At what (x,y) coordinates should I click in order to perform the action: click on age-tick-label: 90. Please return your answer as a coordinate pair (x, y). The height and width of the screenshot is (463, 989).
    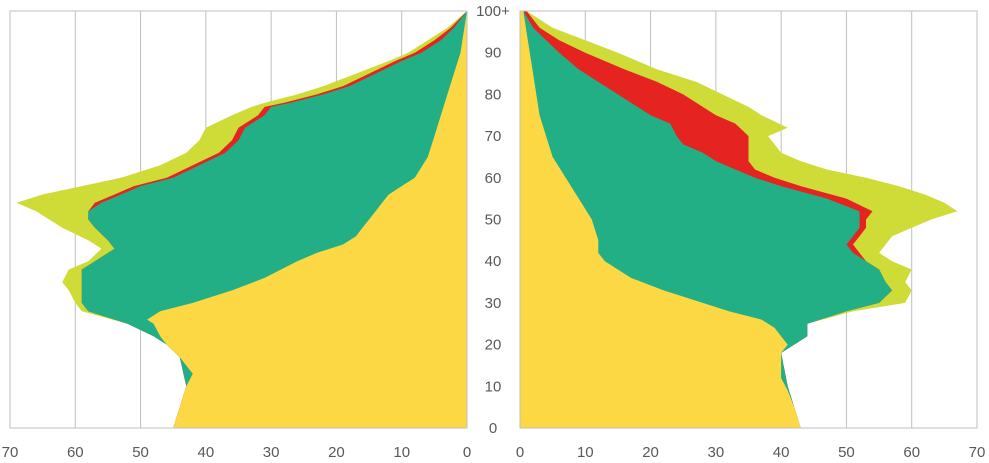
    Looking at the image, I should click on (493, 53).